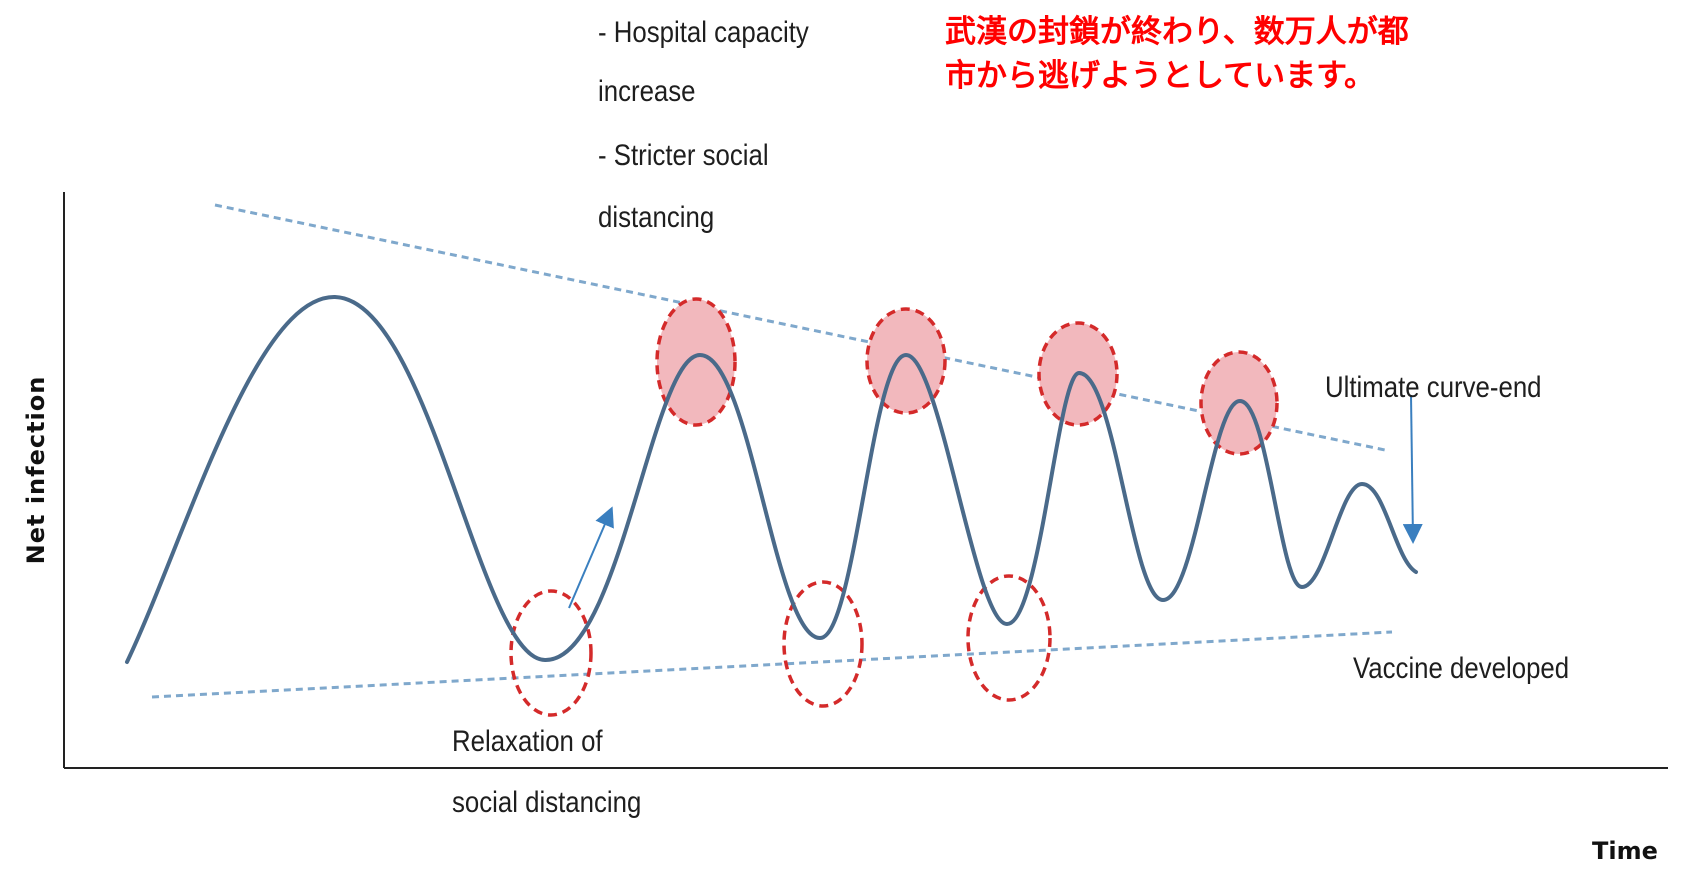 This screenshot has height=890, width=1682. I want to click on x-axis-label: Time, so click(1625, 851).